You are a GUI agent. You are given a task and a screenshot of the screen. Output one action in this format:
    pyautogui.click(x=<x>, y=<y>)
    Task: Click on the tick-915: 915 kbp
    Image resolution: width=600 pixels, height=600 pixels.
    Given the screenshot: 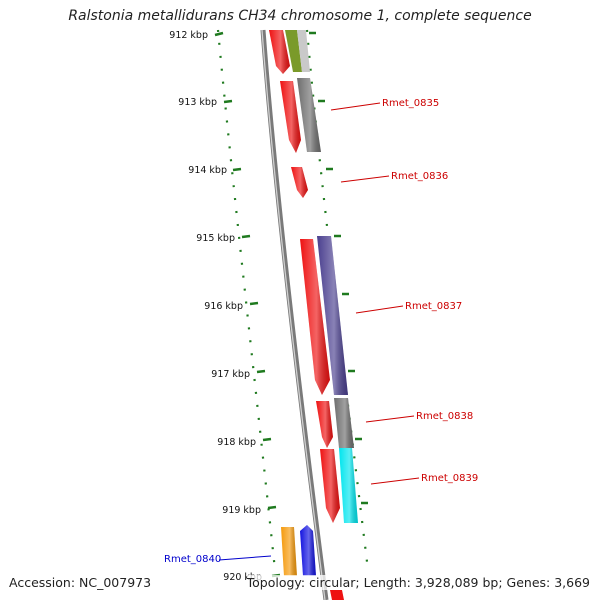 What is the action you would take?
    pyautogui.click(x=223, y=238)
    